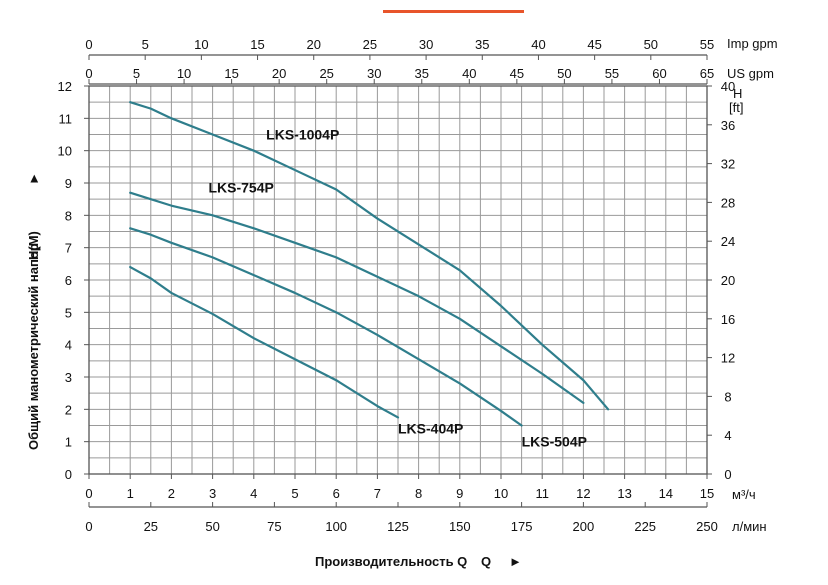 This screenshot has height=585, width=828. I want to click on bottom-lmin-axis-tick-label: 25, so click(151, 526).